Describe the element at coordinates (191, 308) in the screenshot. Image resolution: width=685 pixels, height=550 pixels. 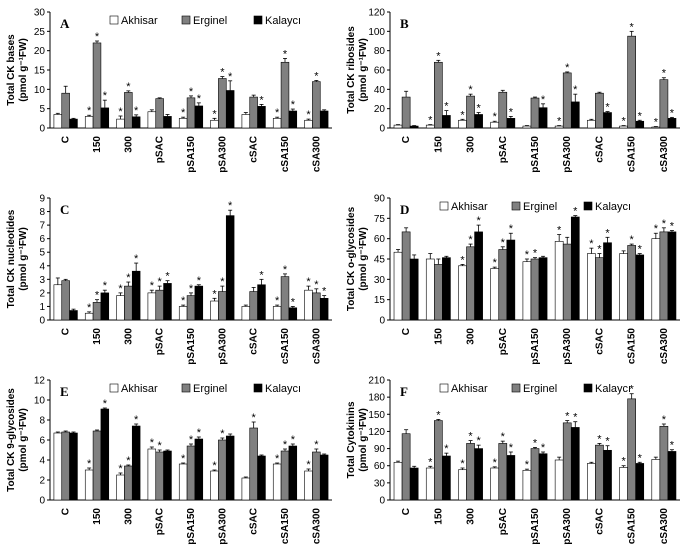
I see `bar-erginel-psa150` at that location.